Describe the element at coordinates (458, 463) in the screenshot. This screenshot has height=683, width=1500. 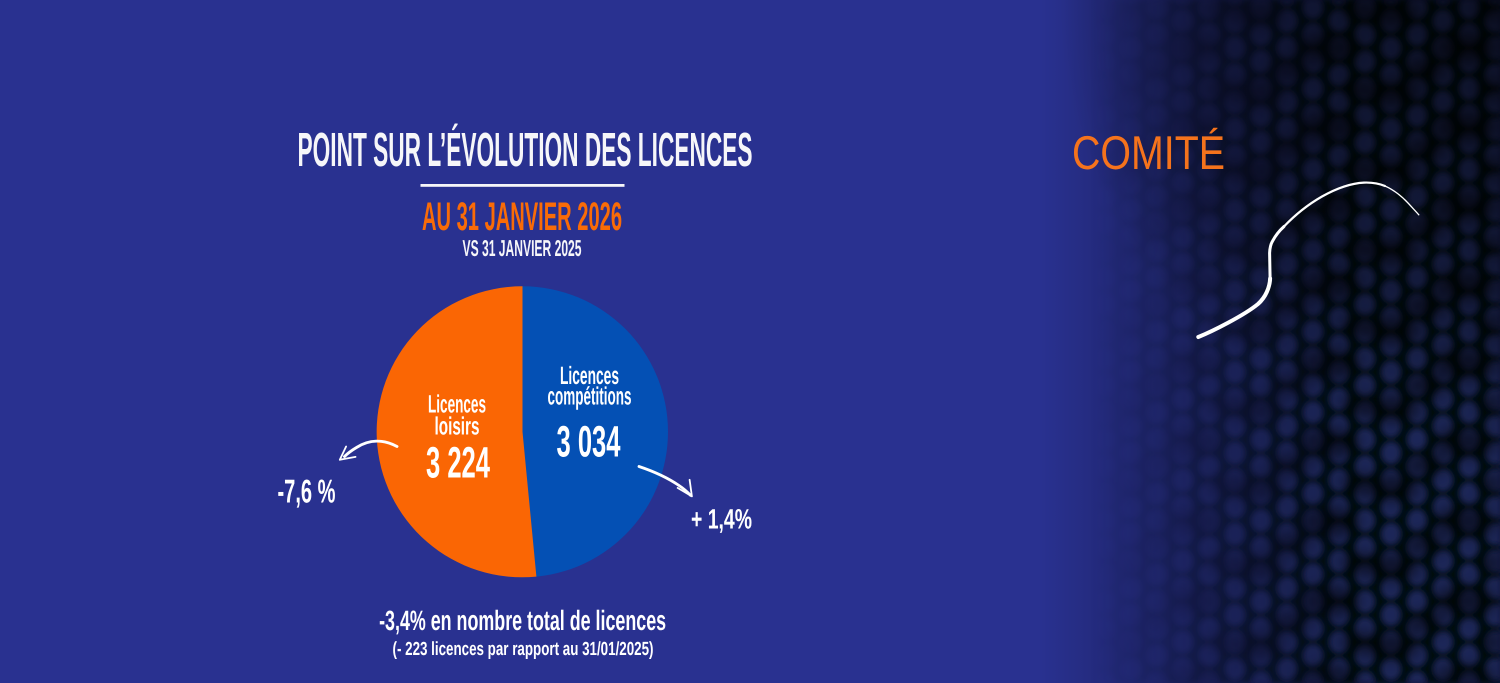
I see `svg-text: 3 224` at that location.